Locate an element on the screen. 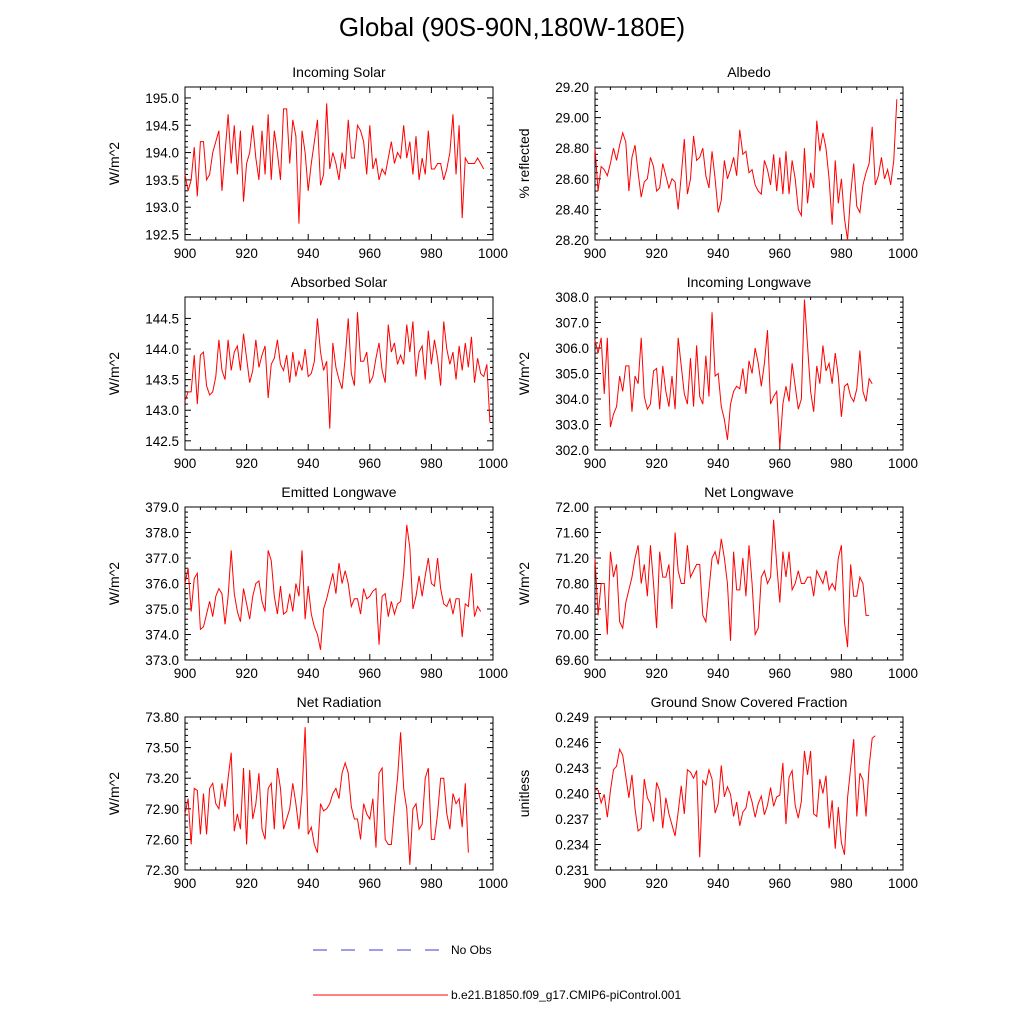 Image resolution: width=1024 pixels, height=1024 pixels. y-tick-label: 28.40 is located at coordinates (572, 209).